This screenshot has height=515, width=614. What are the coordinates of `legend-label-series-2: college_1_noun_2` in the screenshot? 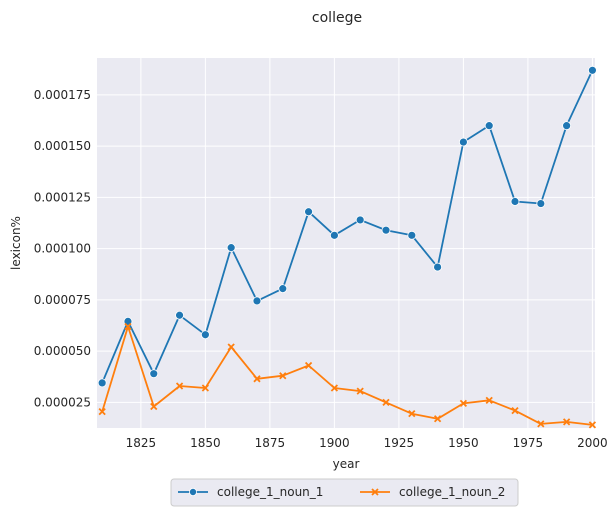 It's located at (452, 492).